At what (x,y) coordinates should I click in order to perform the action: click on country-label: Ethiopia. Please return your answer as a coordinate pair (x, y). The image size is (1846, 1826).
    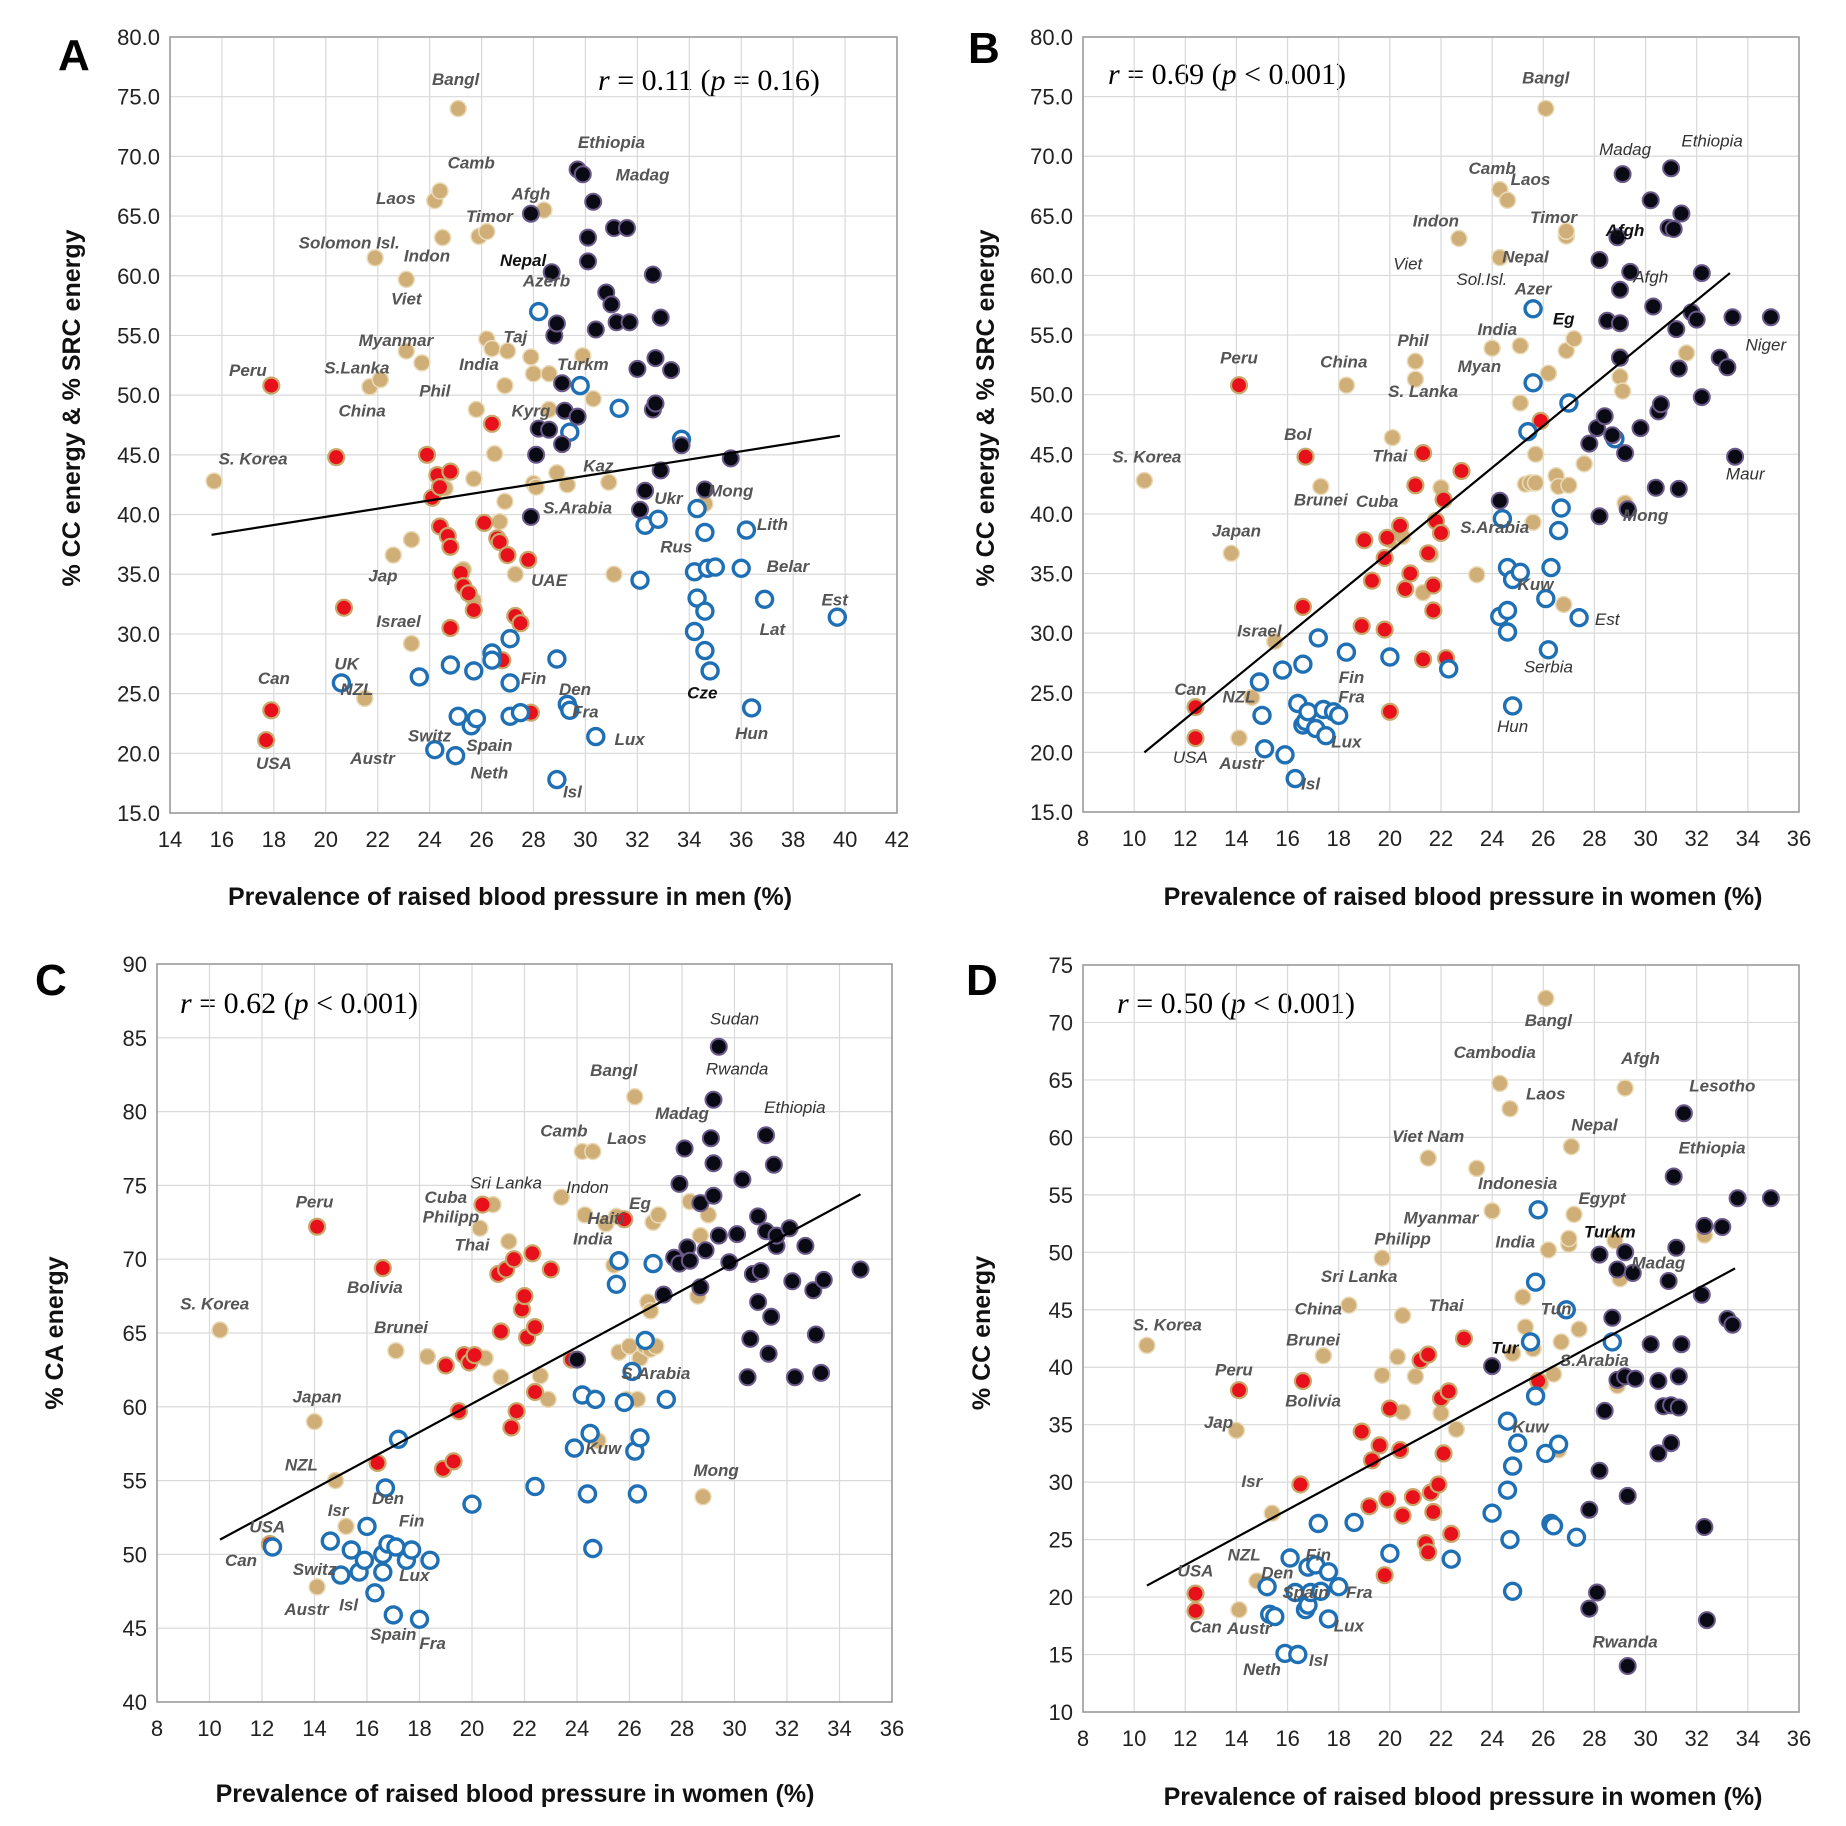
    Looking at the image, I should click on (1711, 141).